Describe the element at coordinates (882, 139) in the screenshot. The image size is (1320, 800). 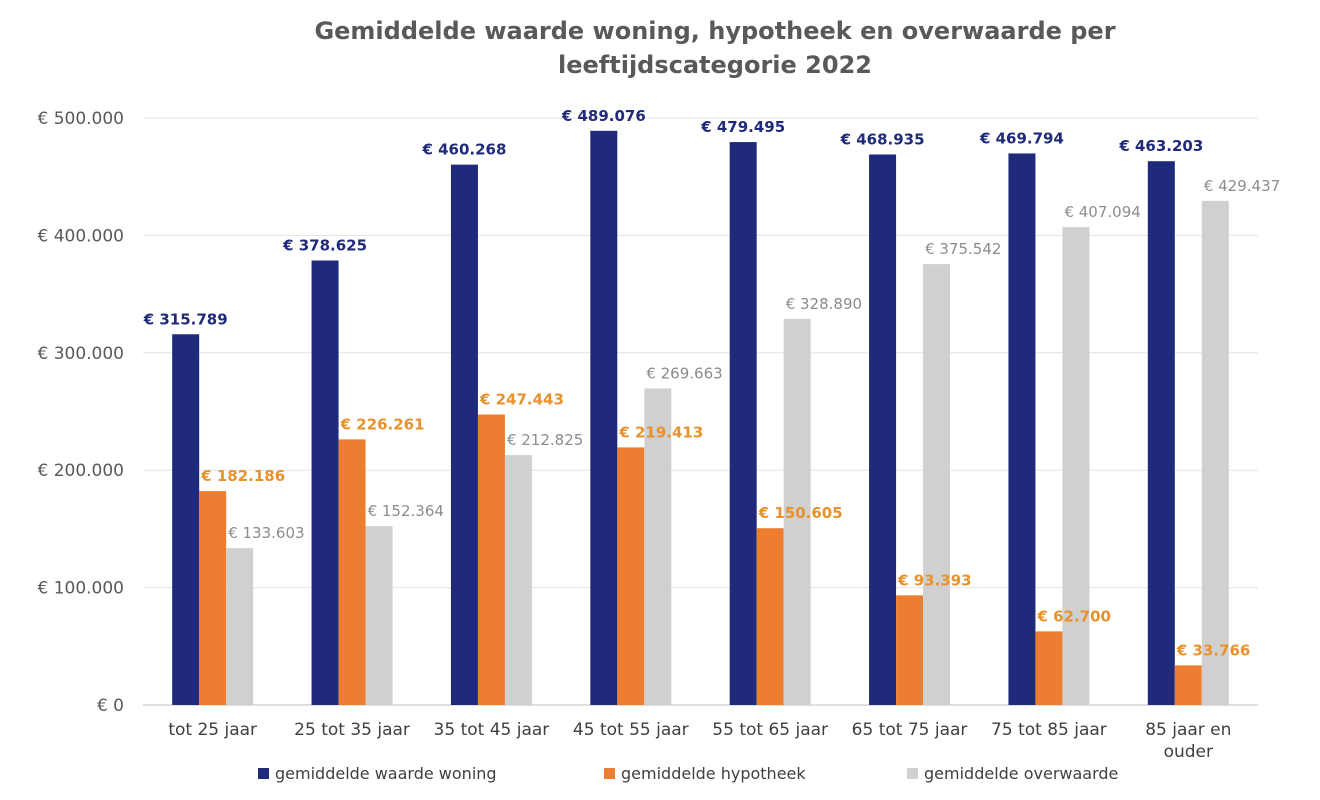
I see `data-label: € 468.935` at that location.